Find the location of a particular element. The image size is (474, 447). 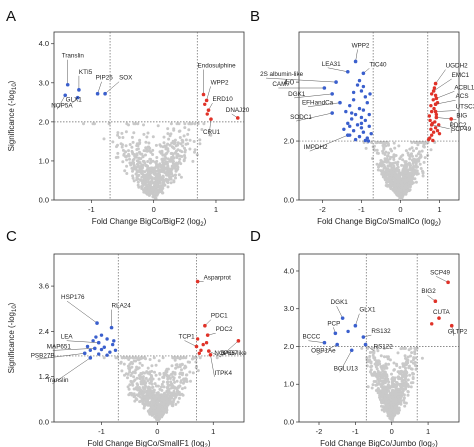

y-axis-label: Significance (-log10) is located at coordinates (12, 337).